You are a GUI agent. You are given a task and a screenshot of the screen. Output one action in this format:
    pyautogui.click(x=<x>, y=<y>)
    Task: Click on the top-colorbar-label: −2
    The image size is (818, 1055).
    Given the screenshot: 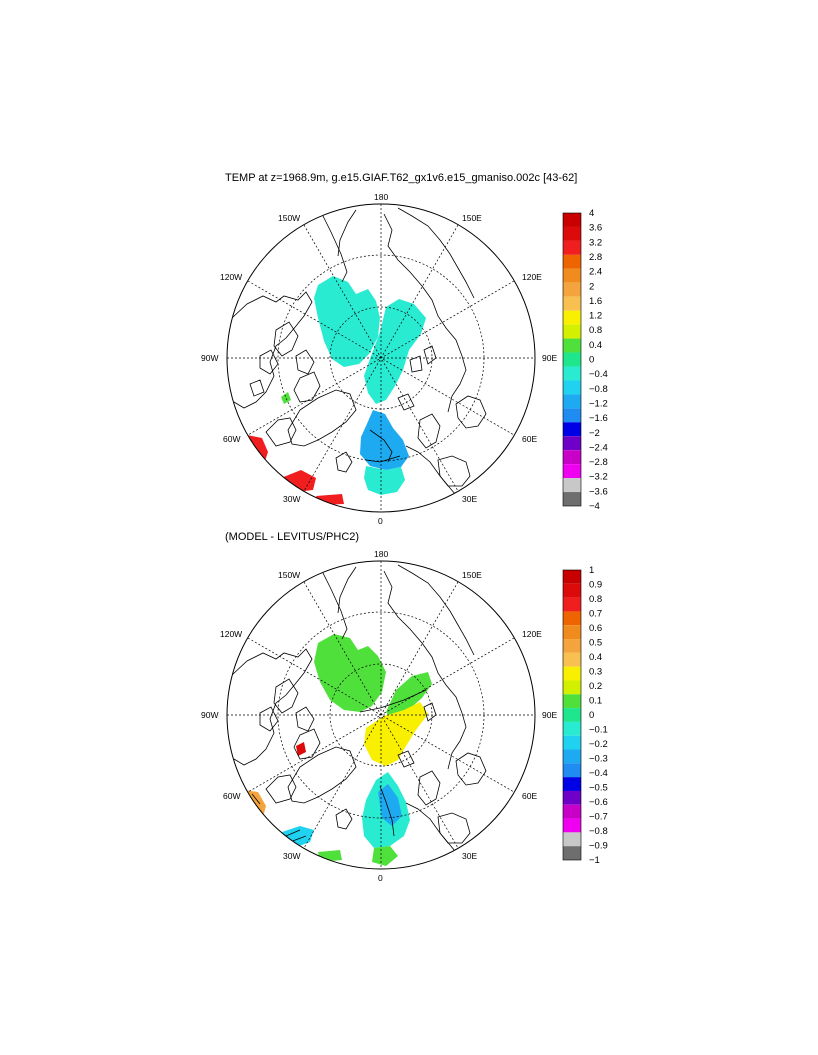 What is the action you would take?
    pyautogui.click(x=594, y=433)
    